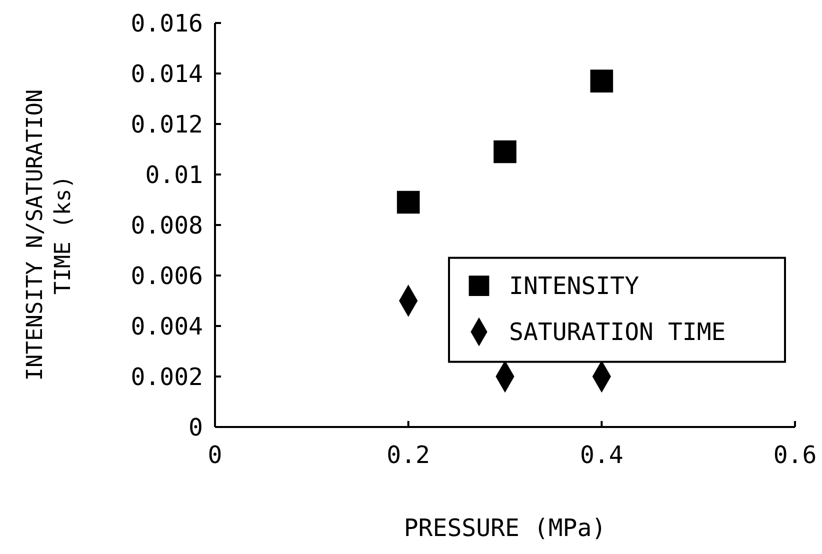 The height and width of the screenshot is (554, 822). What do you see at coordinates (174, 174) in the screenshot?
I see `y-tick-label: 0.01` at bounding box center [174, 174].